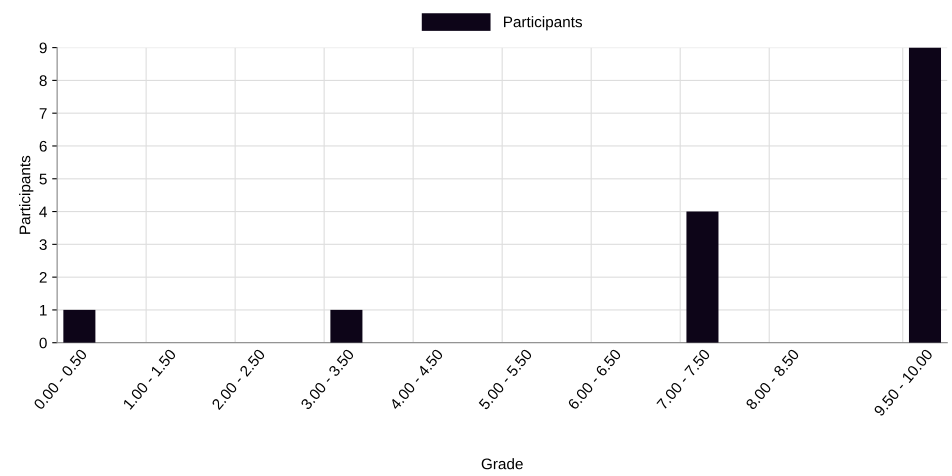 The width and height of the screenshot is (952, 476). I want to click on y-tick-label: 6, so click(43, 146).